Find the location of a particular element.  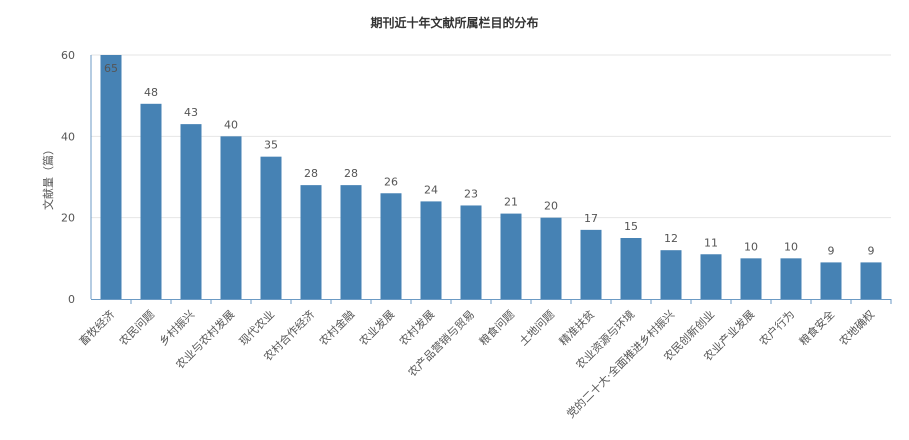

x-category-label: 农村金融 is located at coordinates (336, 327).